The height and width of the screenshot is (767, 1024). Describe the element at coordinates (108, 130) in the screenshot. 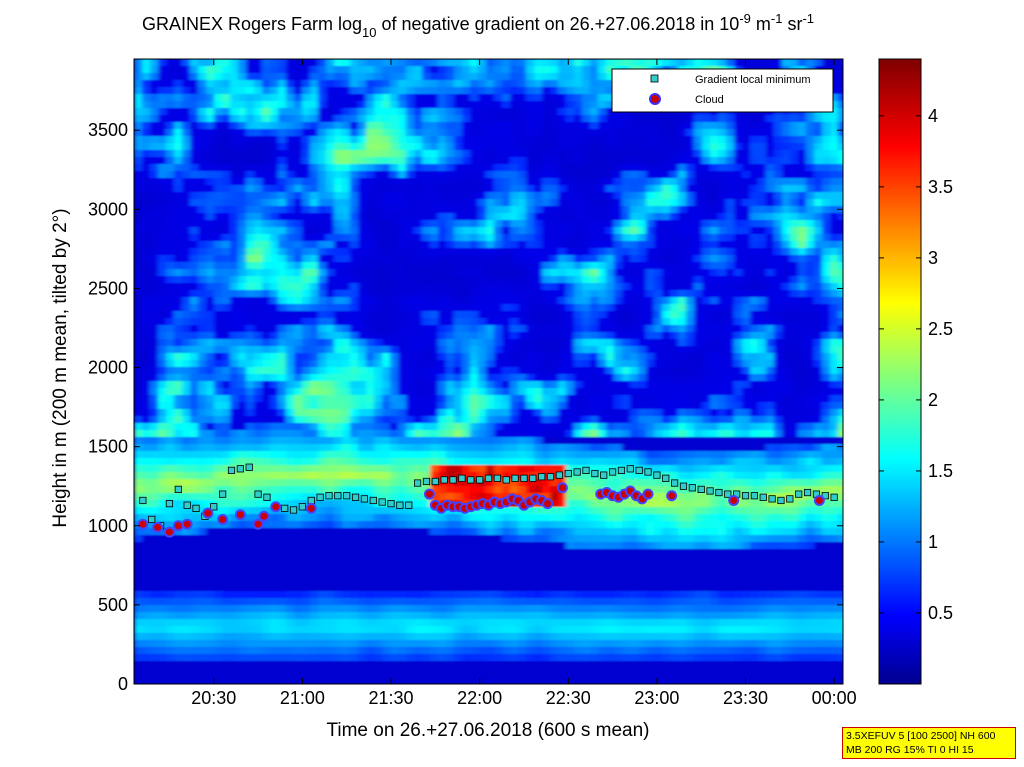

I see `y-tick-label: 3500` at that location.